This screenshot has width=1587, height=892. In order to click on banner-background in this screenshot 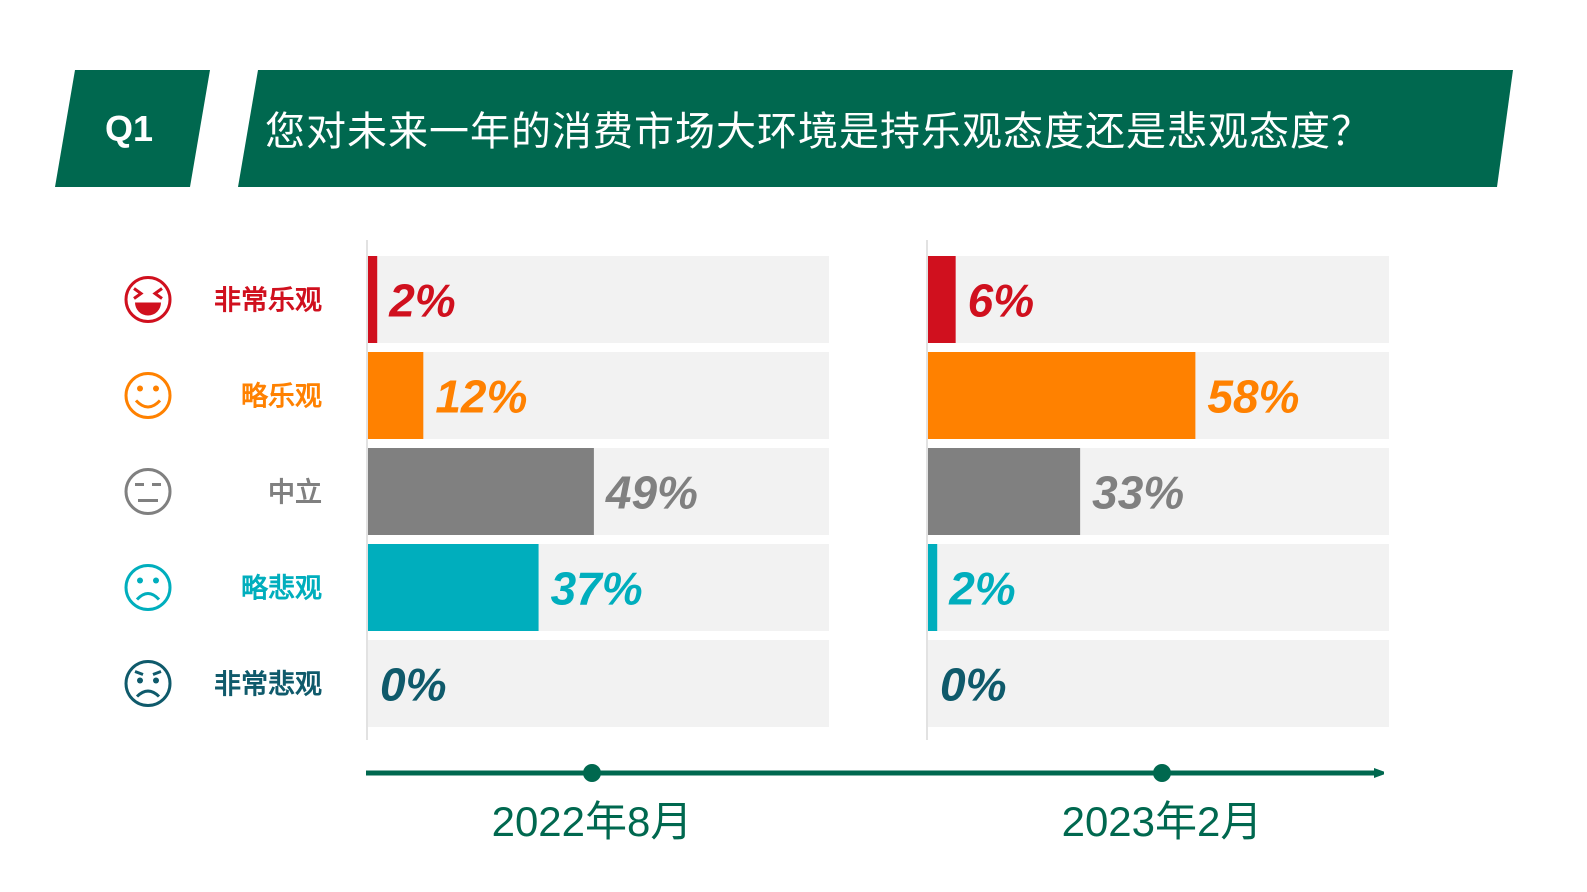, I will do `click(784, 128)`.